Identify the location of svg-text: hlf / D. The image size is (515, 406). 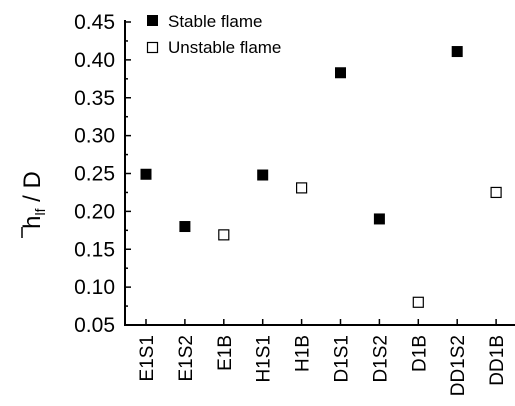
(33, 200).